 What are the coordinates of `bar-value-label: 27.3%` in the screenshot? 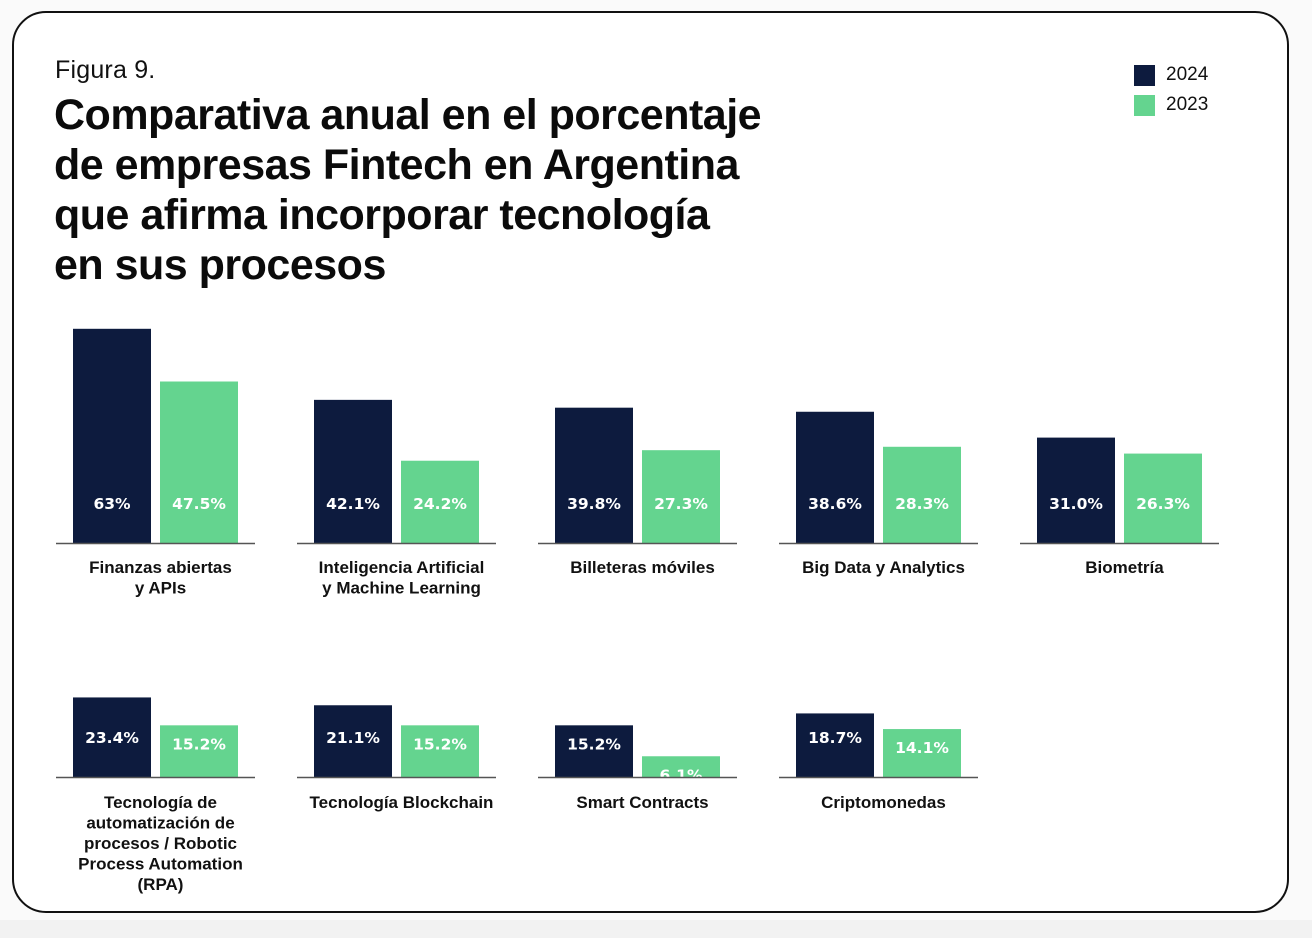 It's located at (681, 504).